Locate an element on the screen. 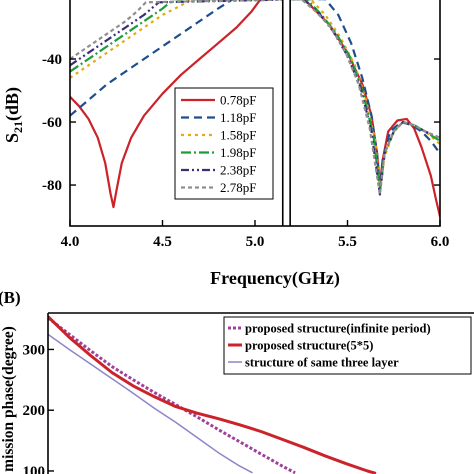 Image resolution: width=474 pixels, height=474 pixels. chart-b-legend-box is located at coordinates (347, 345).